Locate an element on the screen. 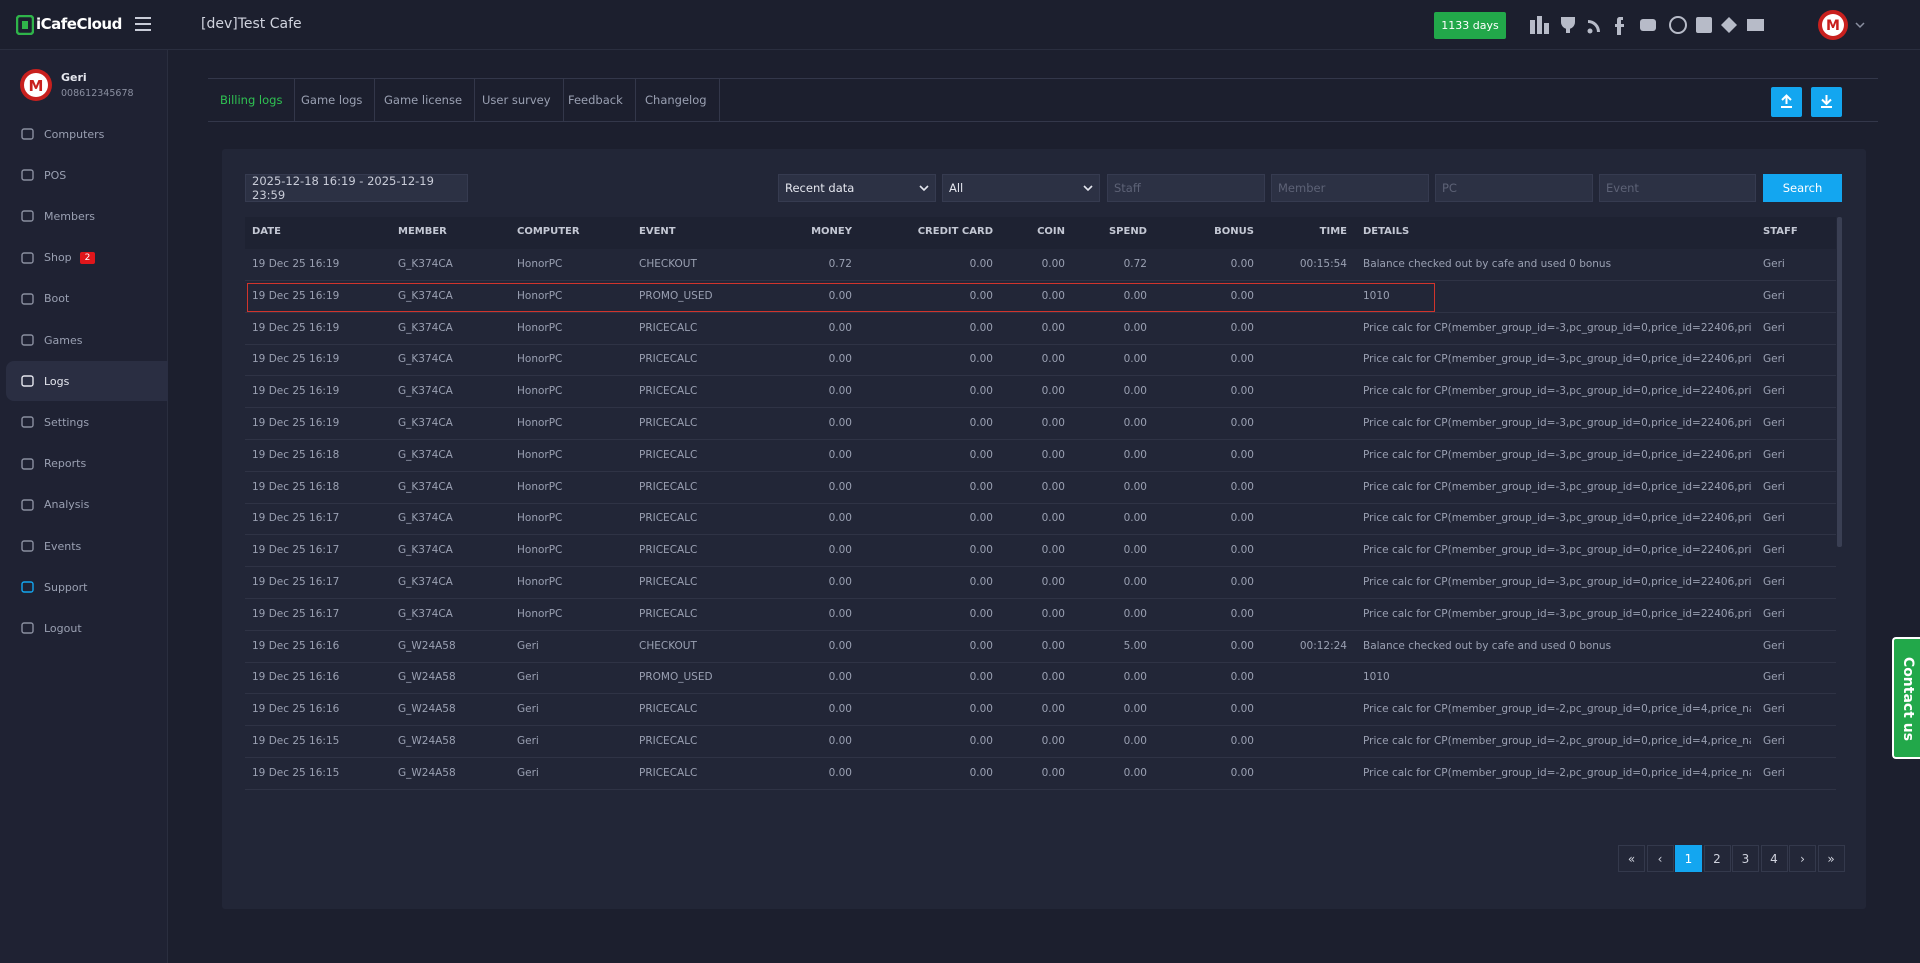  nav-item: Settings is located at coordinates (87, 422).